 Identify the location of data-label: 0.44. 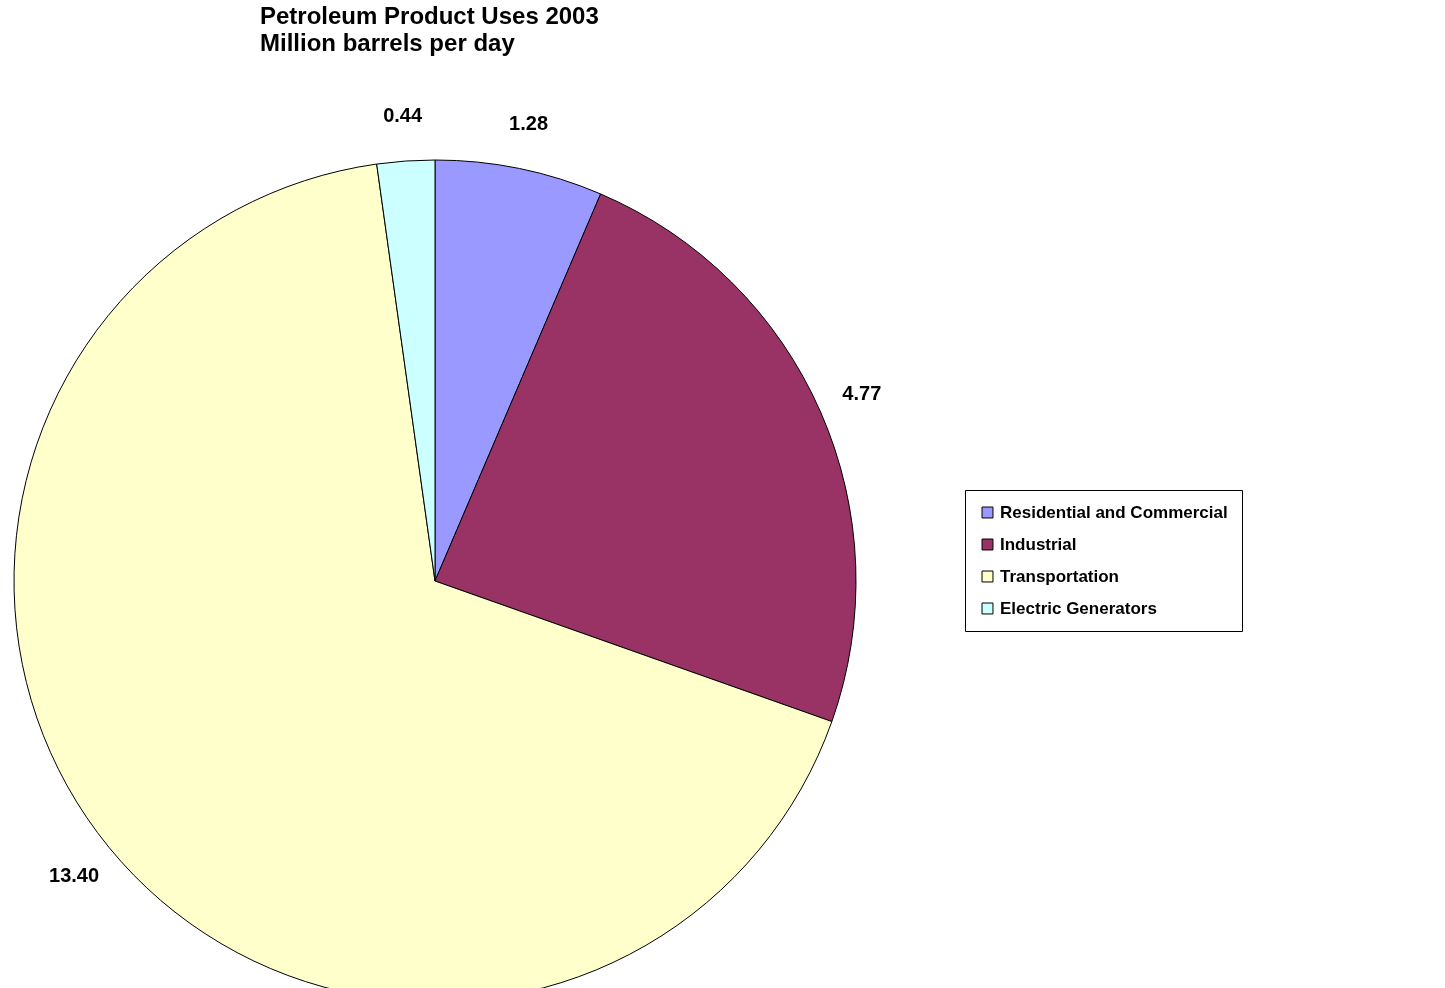
(403, 115).